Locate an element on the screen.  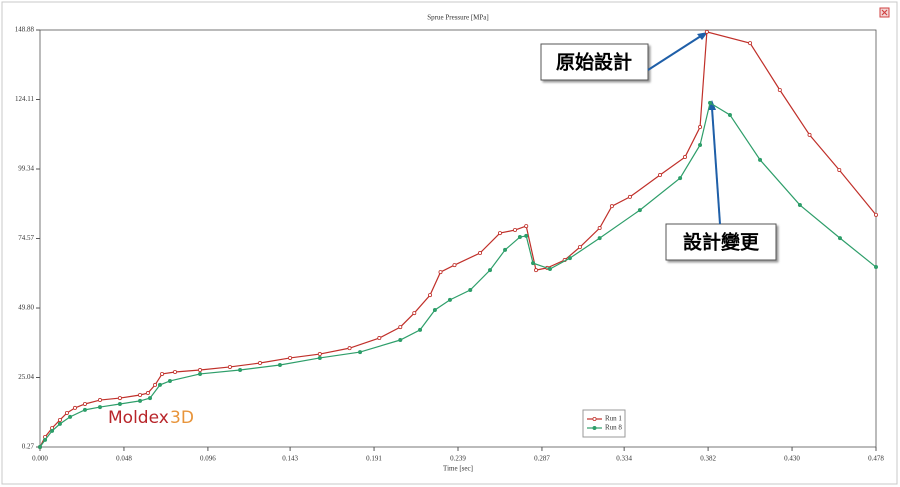
x-tick-label: 0.478 is located at coordinates (876, 459).